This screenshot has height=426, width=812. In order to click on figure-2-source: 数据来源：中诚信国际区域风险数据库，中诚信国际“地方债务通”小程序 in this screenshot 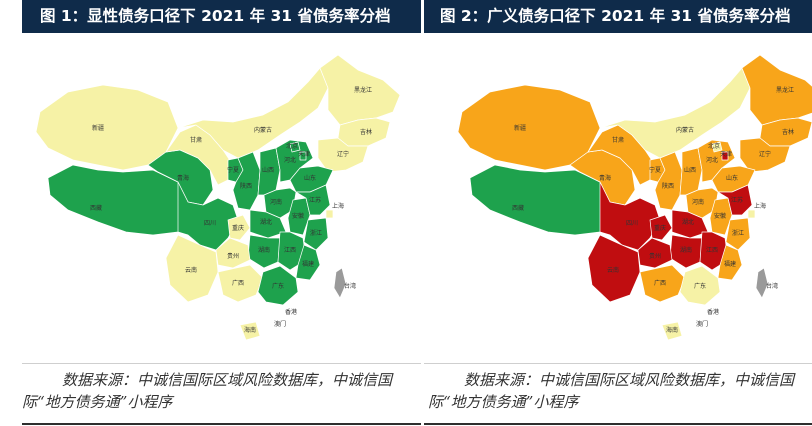, I will do `click(611, 391)`.